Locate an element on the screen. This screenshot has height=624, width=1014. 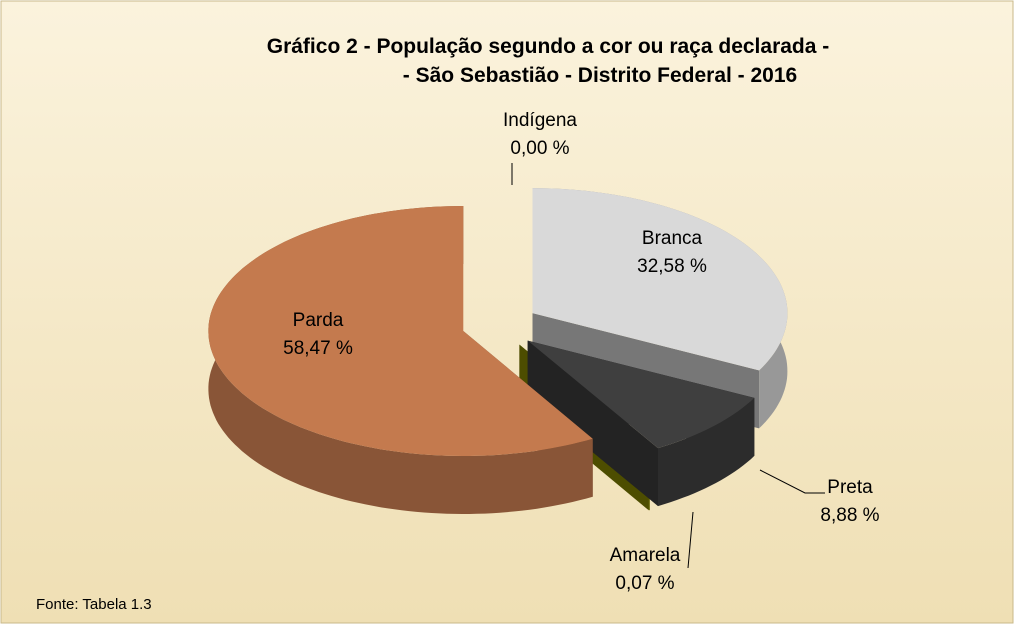
slice-label: Parda is located at coordinates (318, 320).